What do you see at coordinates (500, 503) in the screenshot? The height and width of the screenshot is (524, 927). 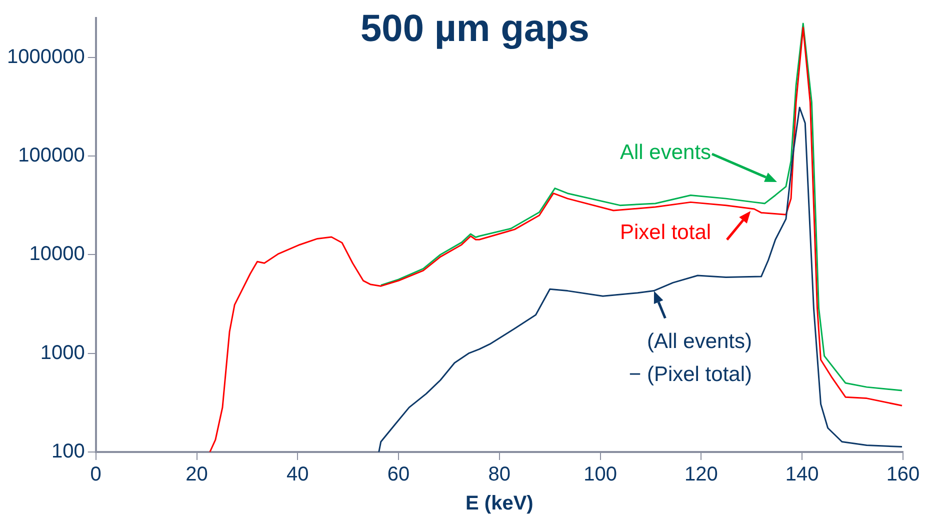 I see `x-axis-title: E (keV)` at bounding box center [500, 503].